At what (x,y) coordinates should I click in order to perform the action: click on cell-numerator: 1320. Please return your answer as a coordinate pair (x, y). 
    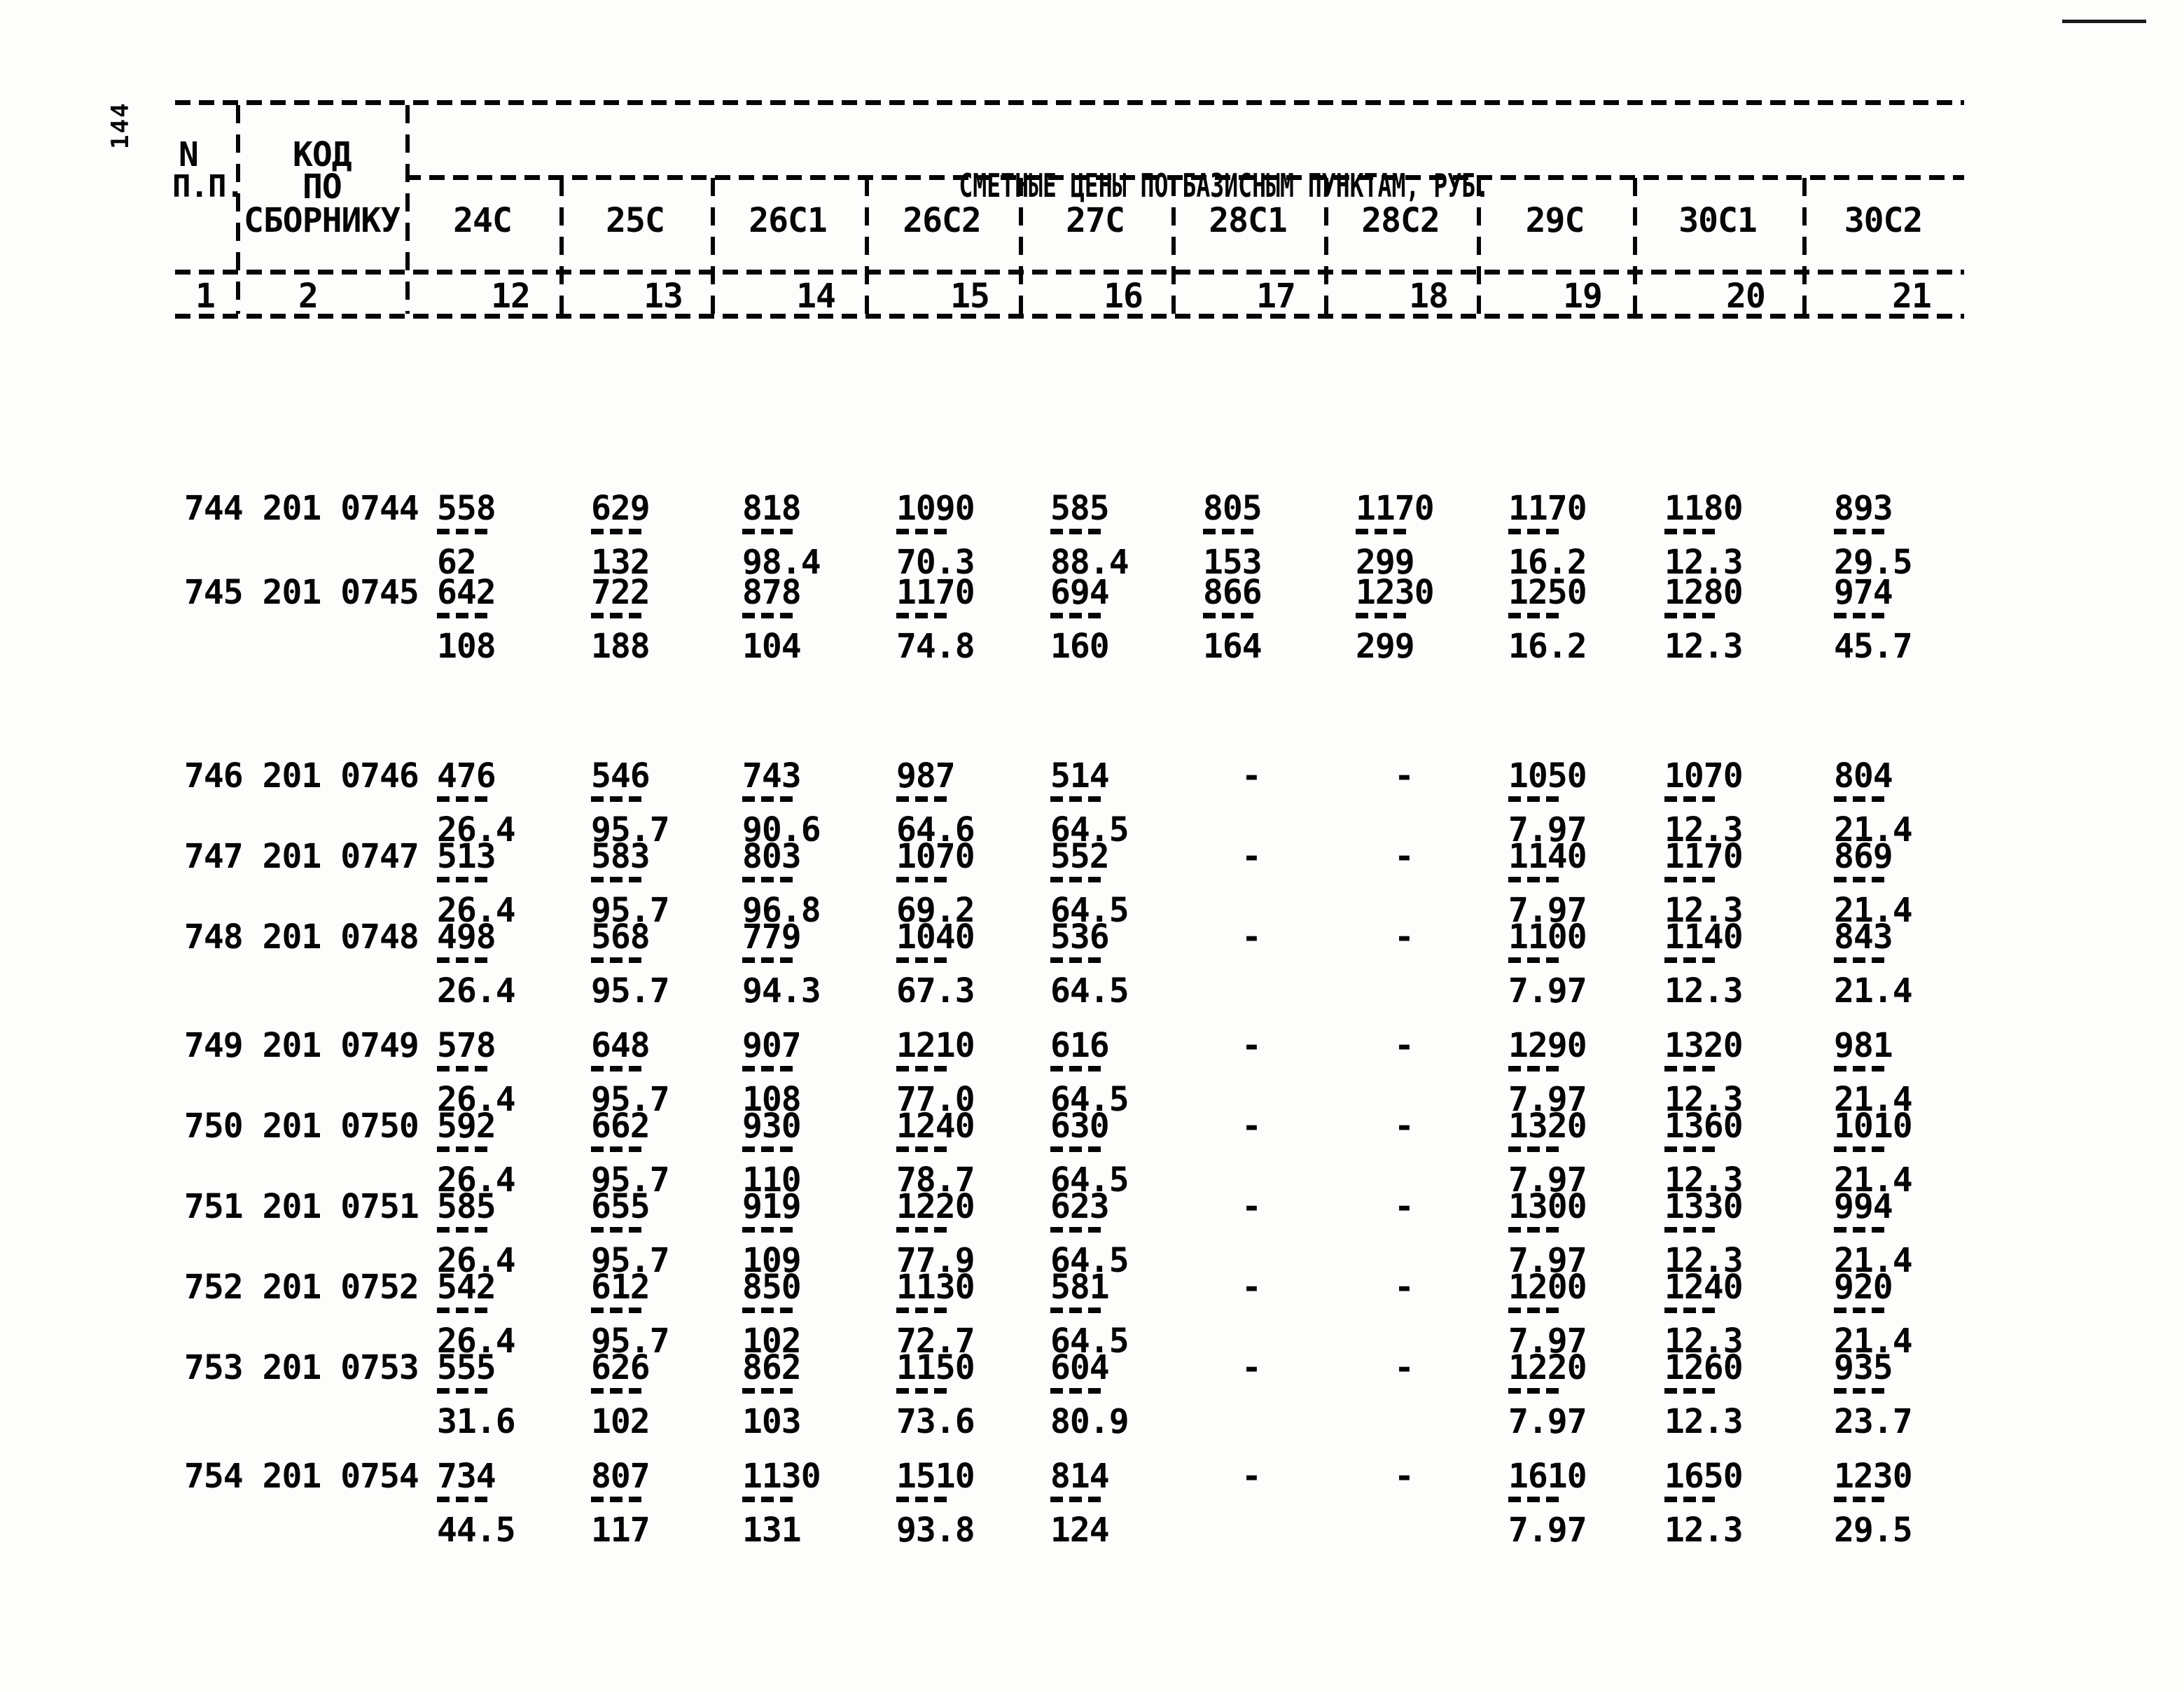
    Looking at the image, I should click on (1704, 1045).